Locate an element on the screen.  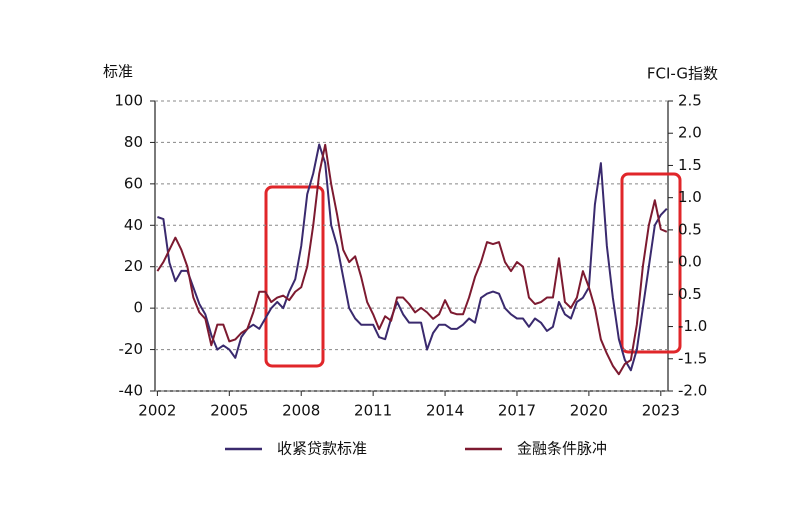
y-tick-label: 80 is located at coordinates (133, 142).